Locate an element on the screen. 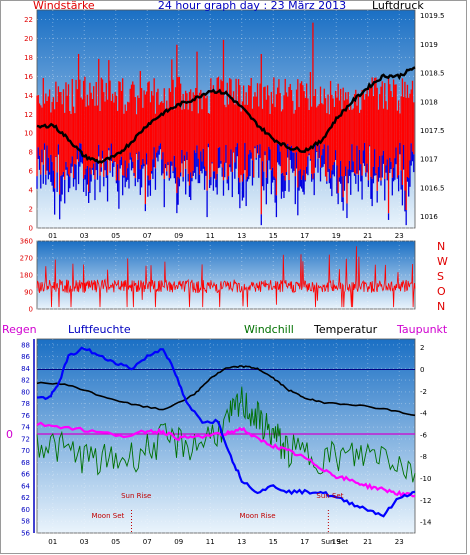  temperature-y-tick-label: -6 is located at coordinates (424, 435).